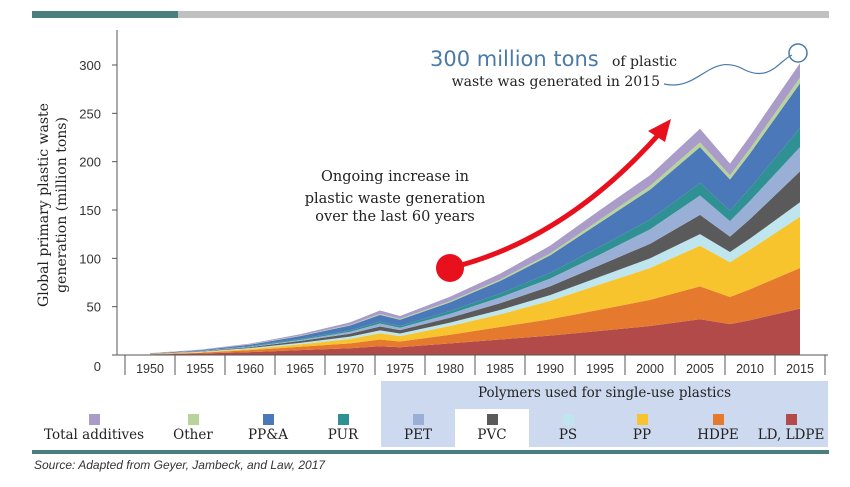 Image resolution: width=850 pixels, height=487 pixels. What do you see at coordinates (728, 70) in the screenshot?
I see `callout-leader` at bounding box center [728, 70].